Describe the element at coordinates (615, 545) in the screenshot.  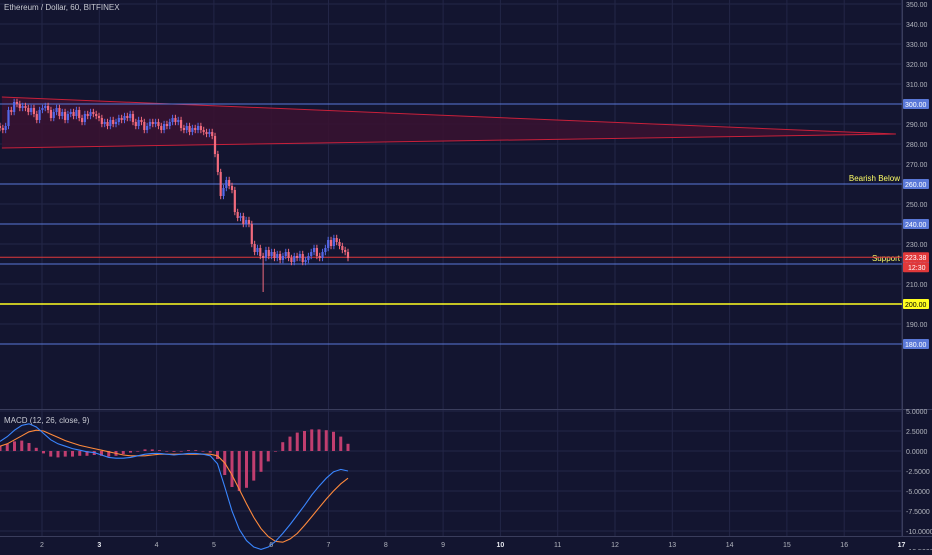
I see `time-tick-label: 12` at that location.